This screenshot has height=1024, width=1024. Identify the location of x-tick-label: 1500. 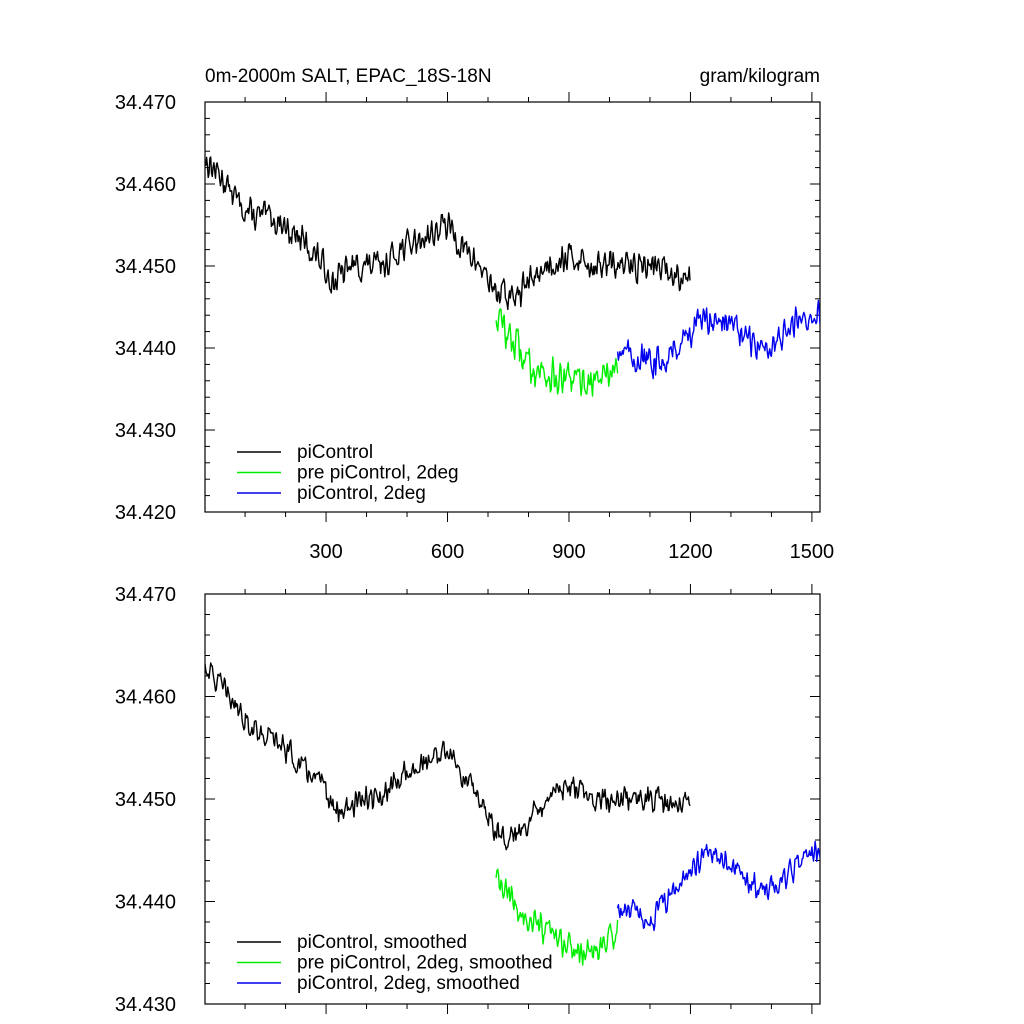
(812, 552).